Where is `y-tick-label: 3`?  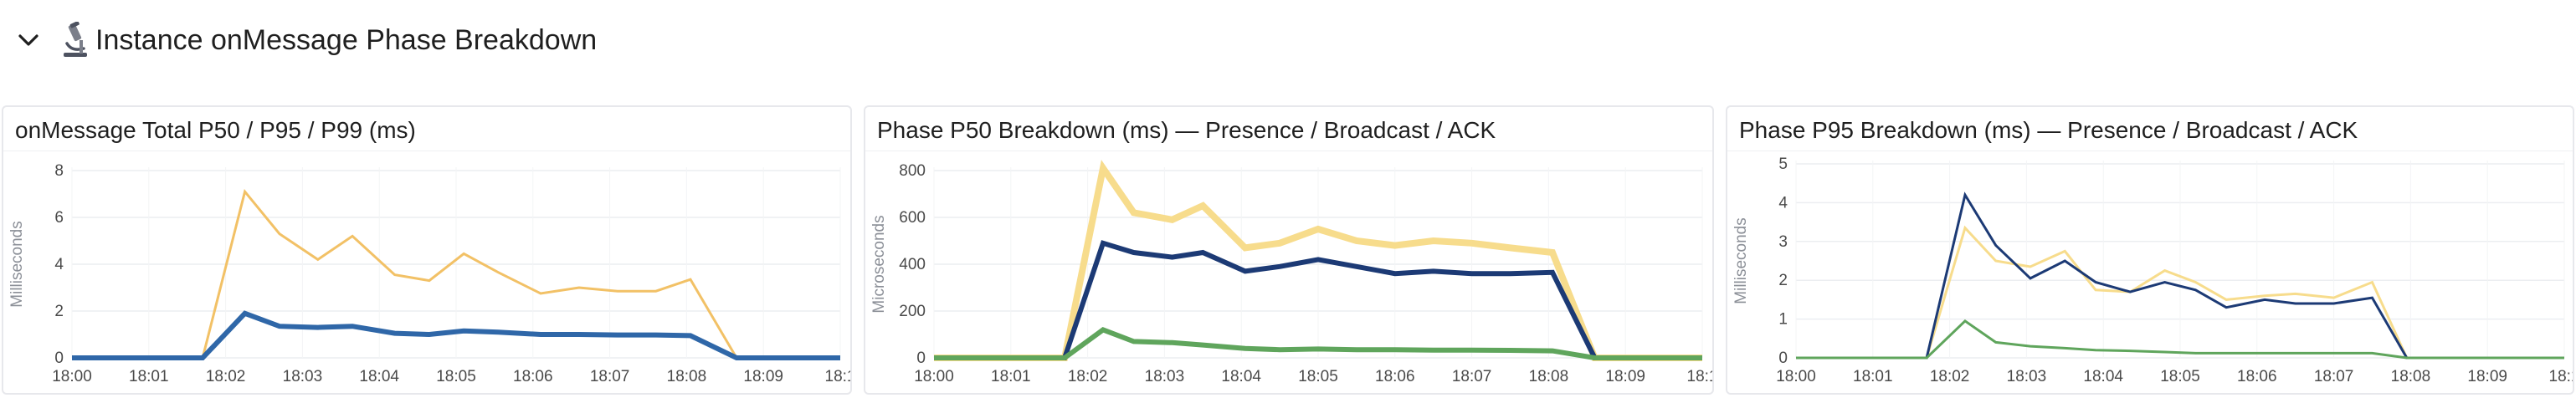 y-tick-label: 3 is located at coordinates (1783, 242).